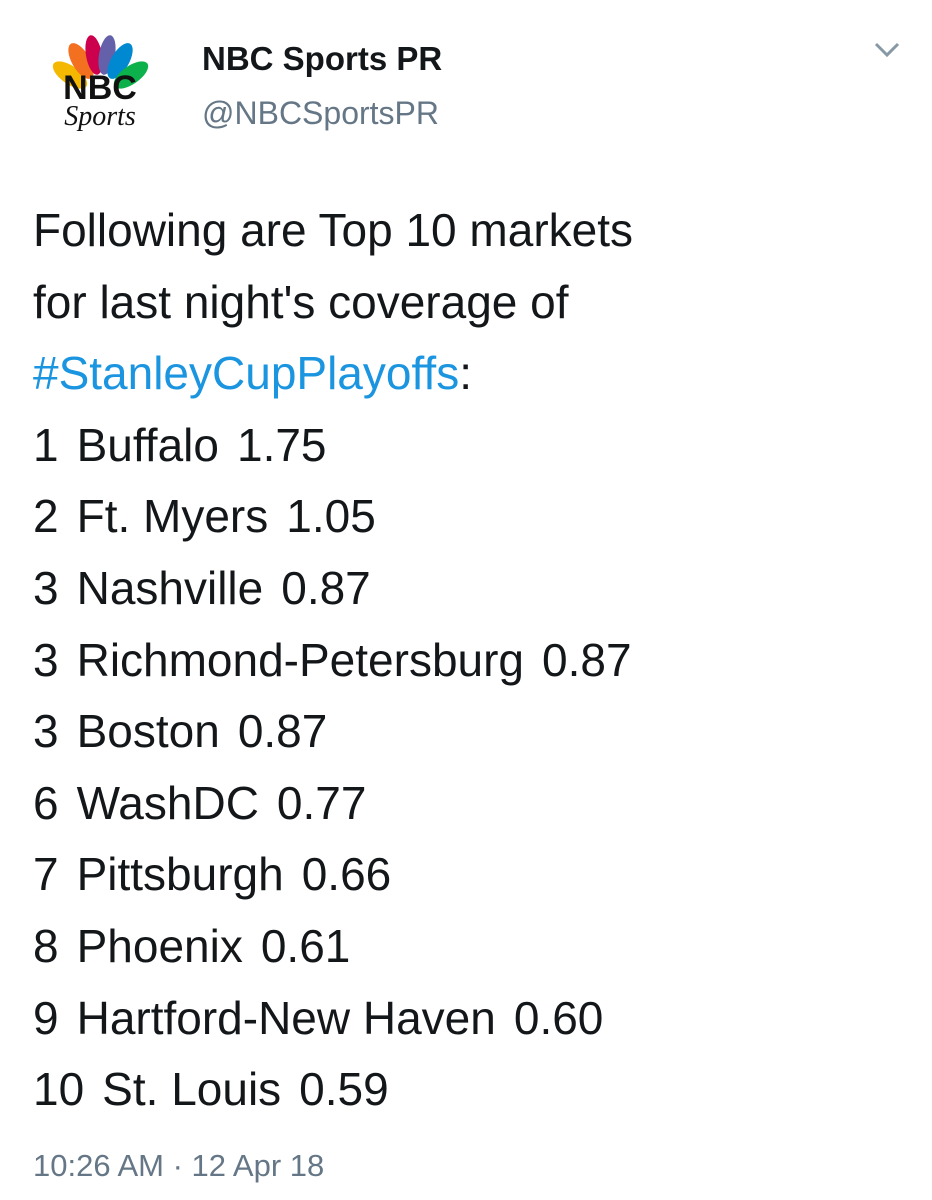 Image resolution: width=932 pixels, height=1200 pixels. I want to click on market: Richmond-Petersburg, so click(300, 659).